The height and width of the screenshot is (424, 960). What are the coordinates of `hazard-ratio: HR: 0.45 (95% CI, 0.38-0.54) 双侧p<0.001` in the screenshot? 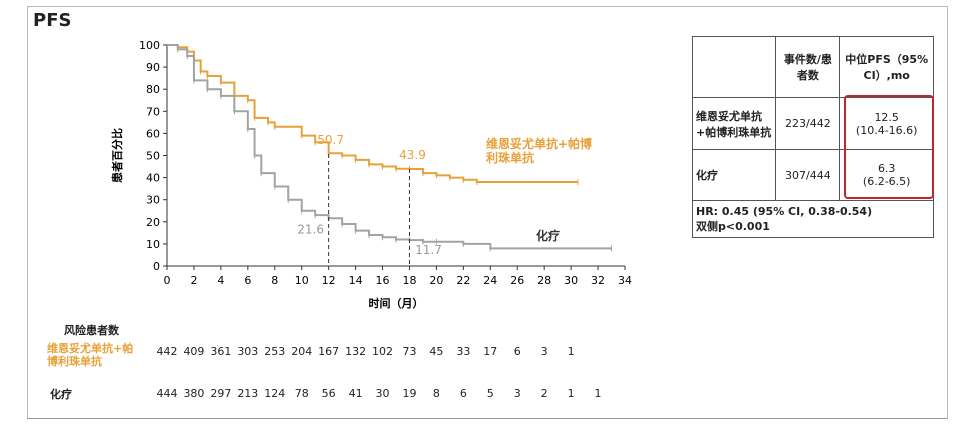 It's located at (813, 219).